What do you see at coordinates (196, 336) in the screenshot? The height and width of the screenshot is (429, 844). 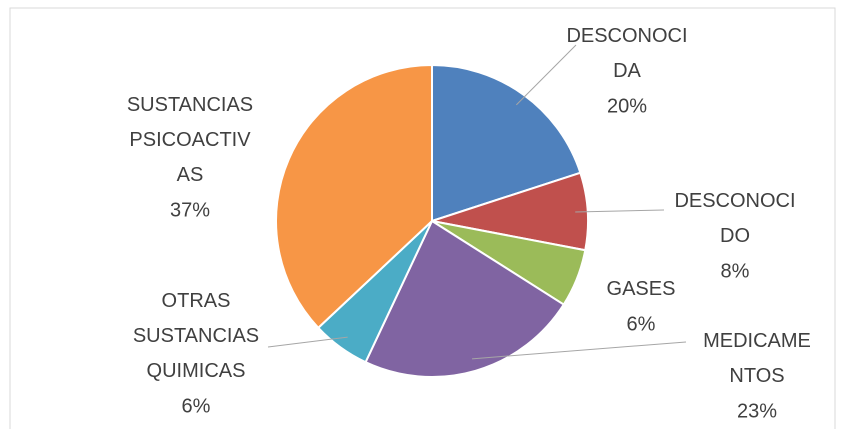 I see `category-label: OTRAS SUSTANCIAS QUIMICAS` at bounding box center [196, 336].